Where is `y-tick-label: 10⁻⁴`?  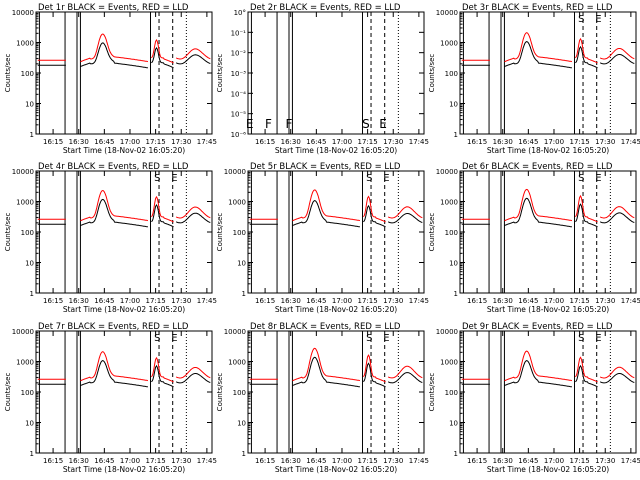 y-tick-label: 10⁻⁴ is located at coordinates (239, 94).